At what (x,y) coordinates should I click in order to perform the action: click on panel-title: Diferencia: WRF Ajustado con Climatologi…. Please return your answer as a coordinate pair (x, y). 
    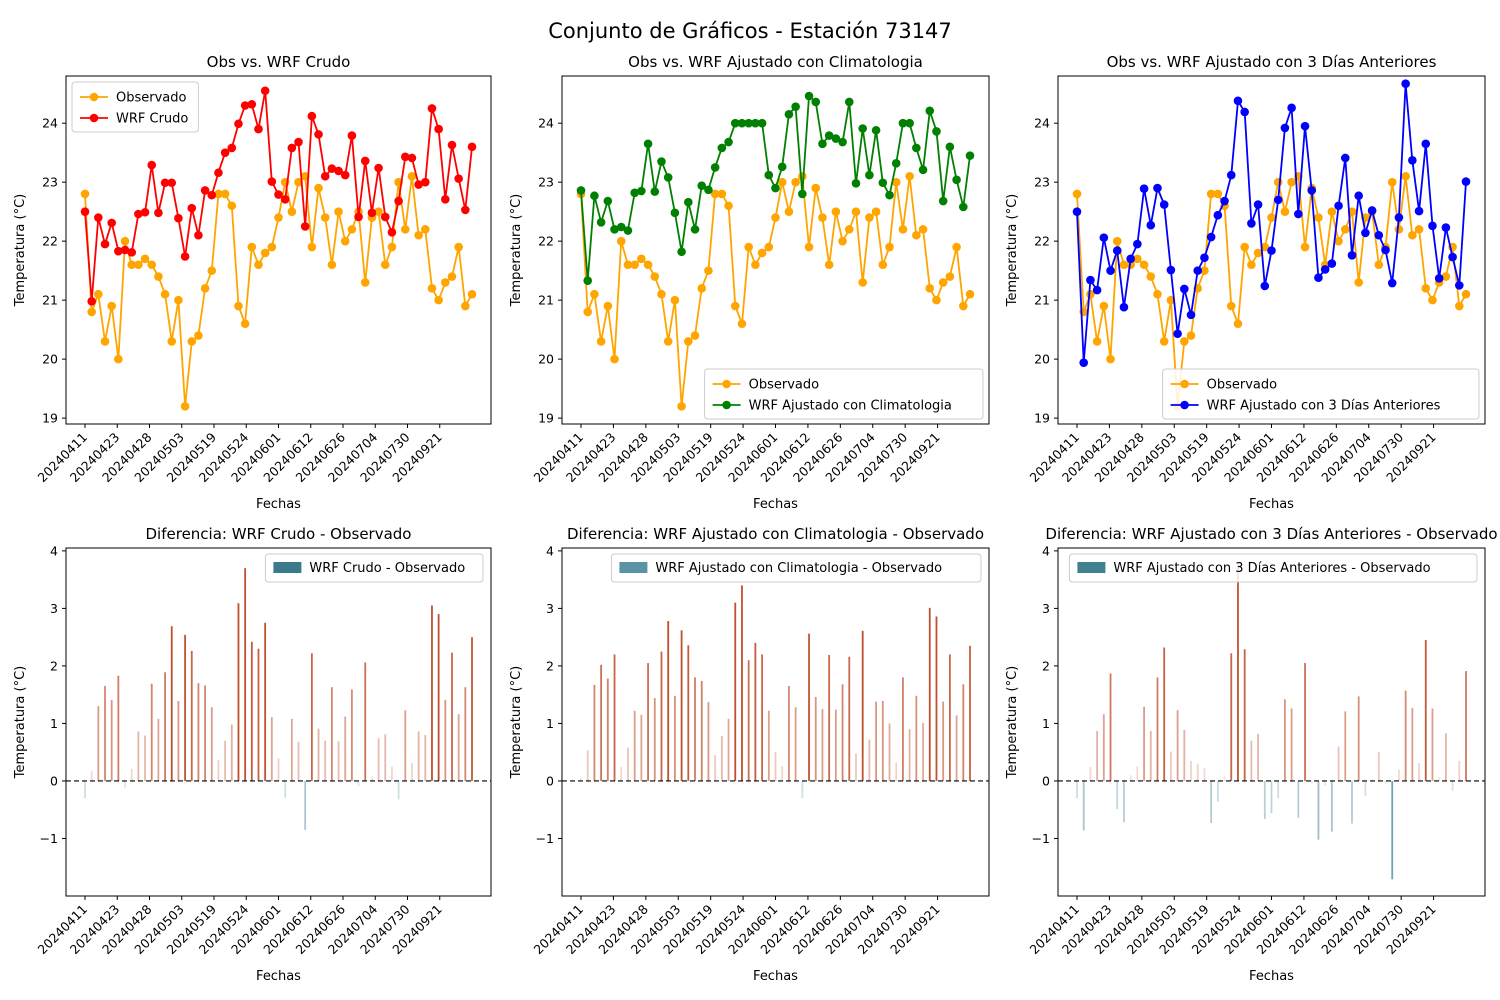
    Looking at the image, I should click on (775, 534).